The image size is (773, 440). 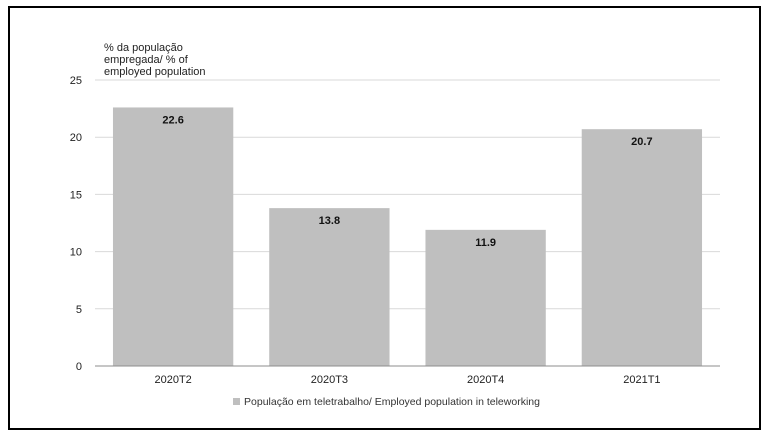 What do you see at coordinates (485, 380) in the screenshot?
I see `x-tick-label: 2020T4` at bounding box center [485, 380].